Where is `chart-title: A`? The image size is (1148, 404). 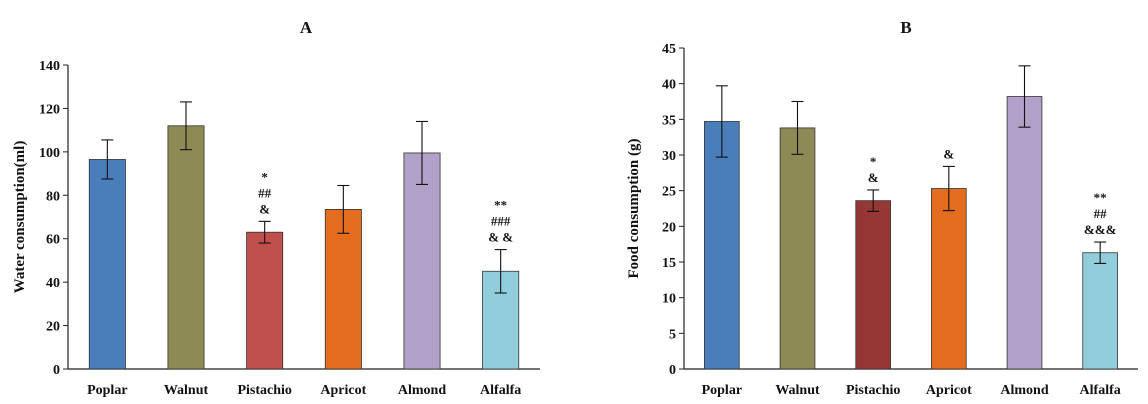
chart-title: A is located at coordinates (306, 27).